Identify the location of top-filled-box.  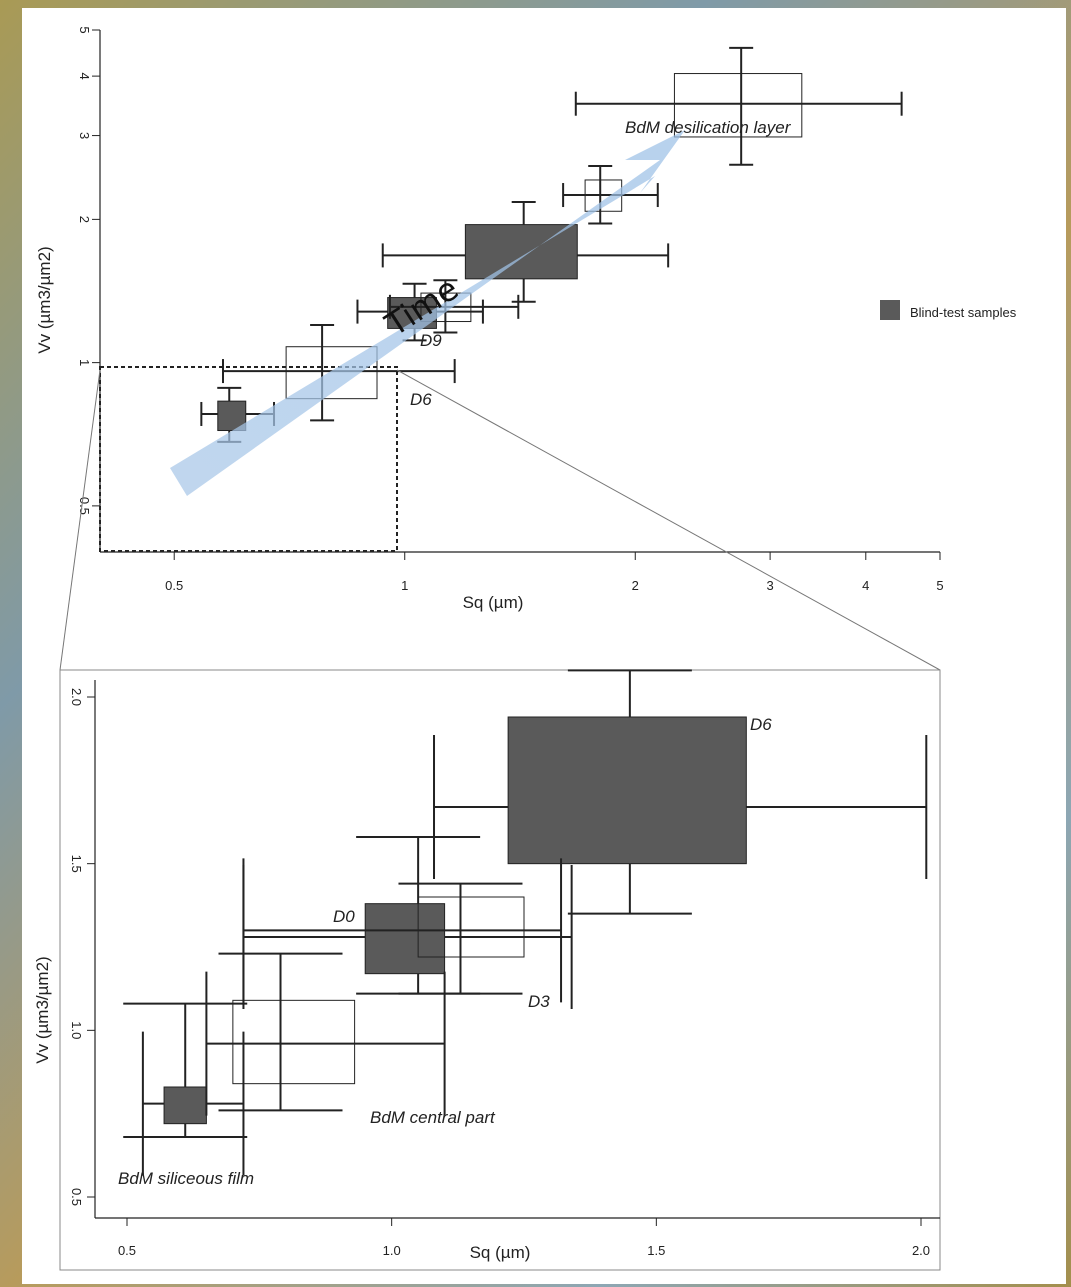
(232, 416).